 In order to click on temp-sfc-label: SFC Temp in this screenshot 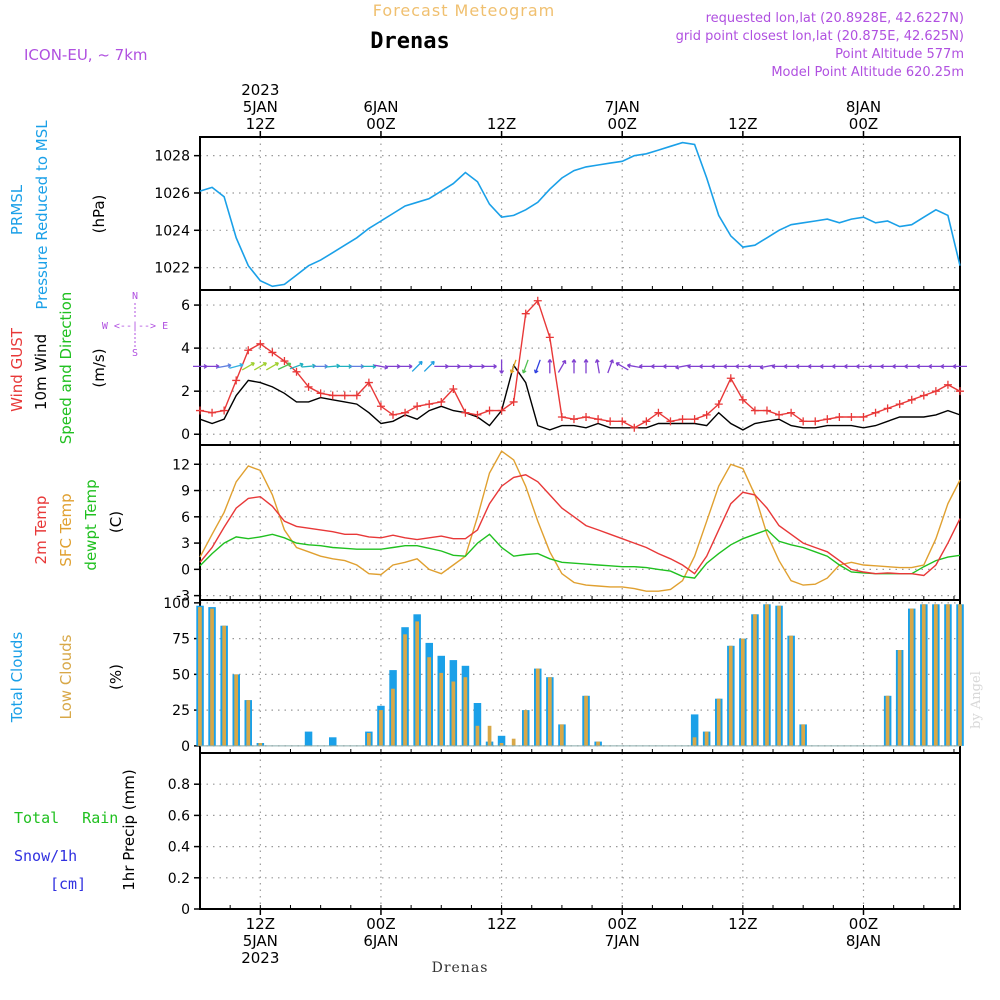, I will do `click(66, 529)`.